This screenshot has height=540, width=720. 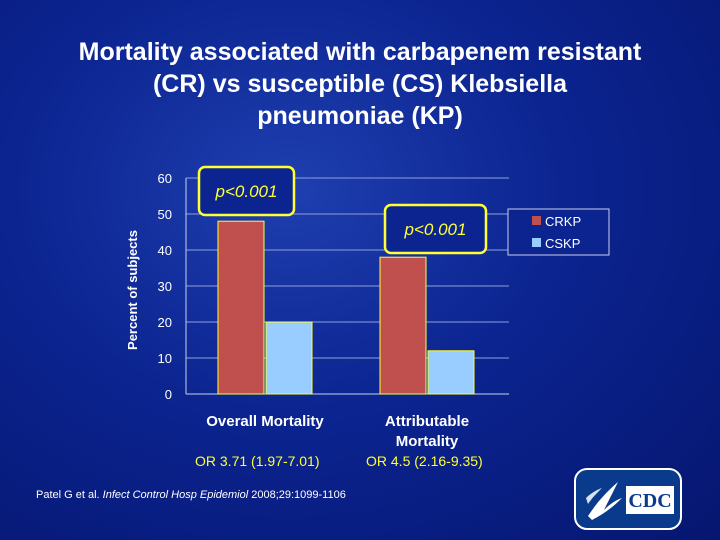 What do you see at coordinates (562, 243) in the screenshot?
I see `legend-label-cskp: CSKP` at bounding box center [562, 243].